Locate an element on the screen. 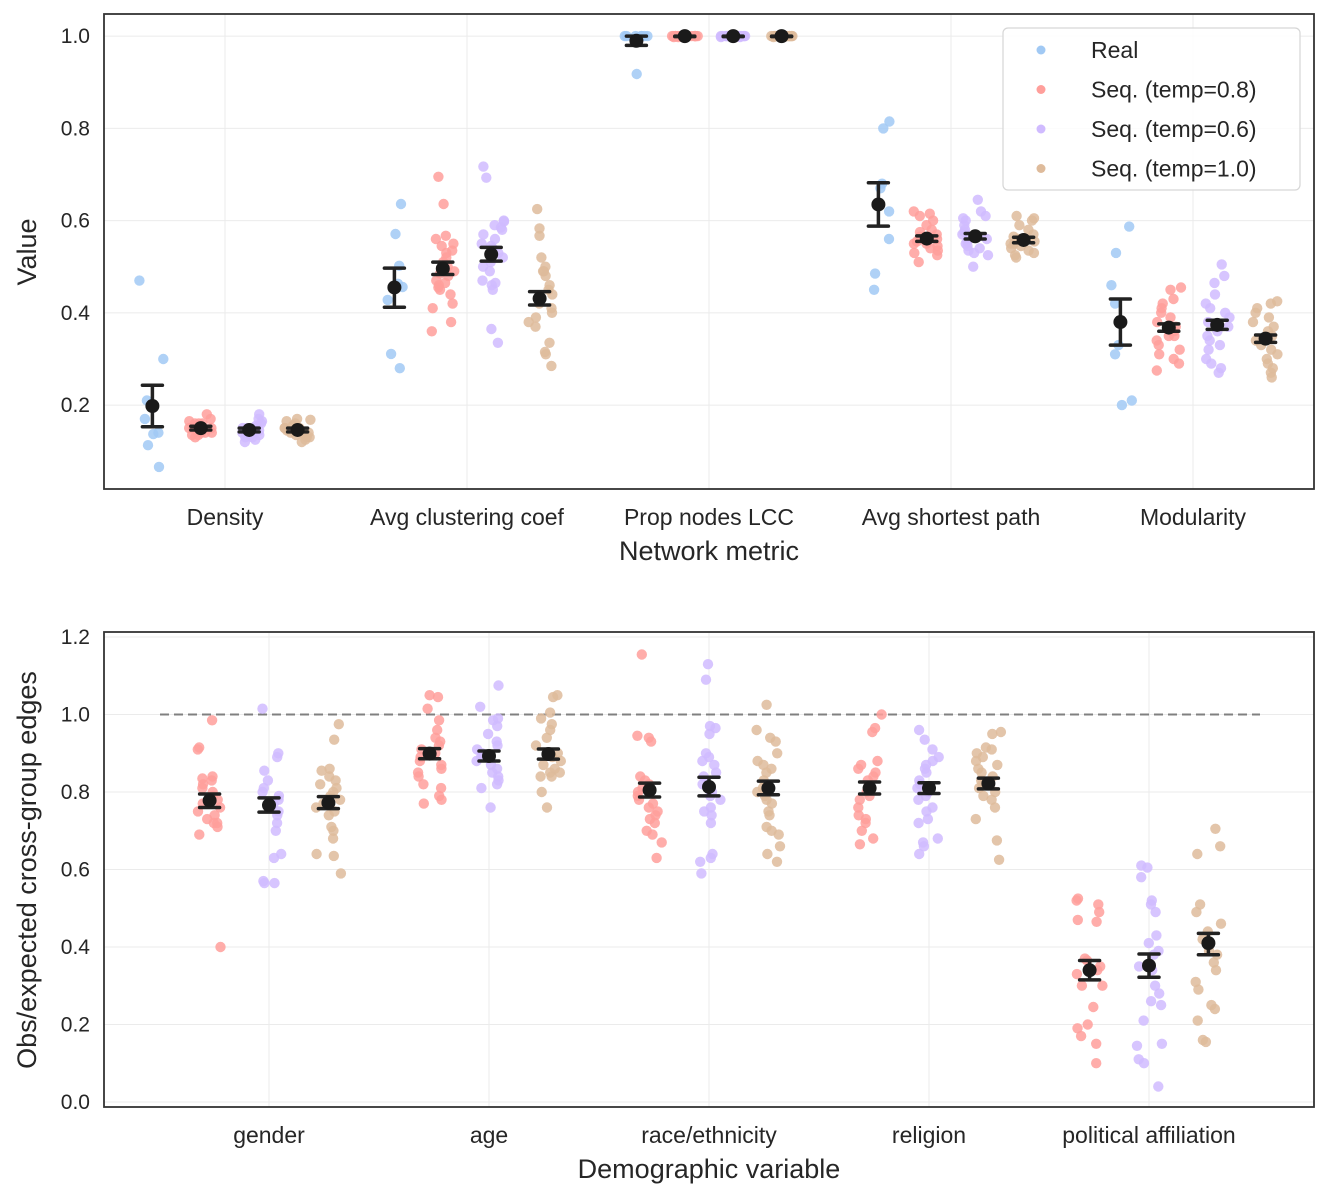 This screenshot has height=1201, width=1329. legend-label: Real is located at coordinates (1114, 50).